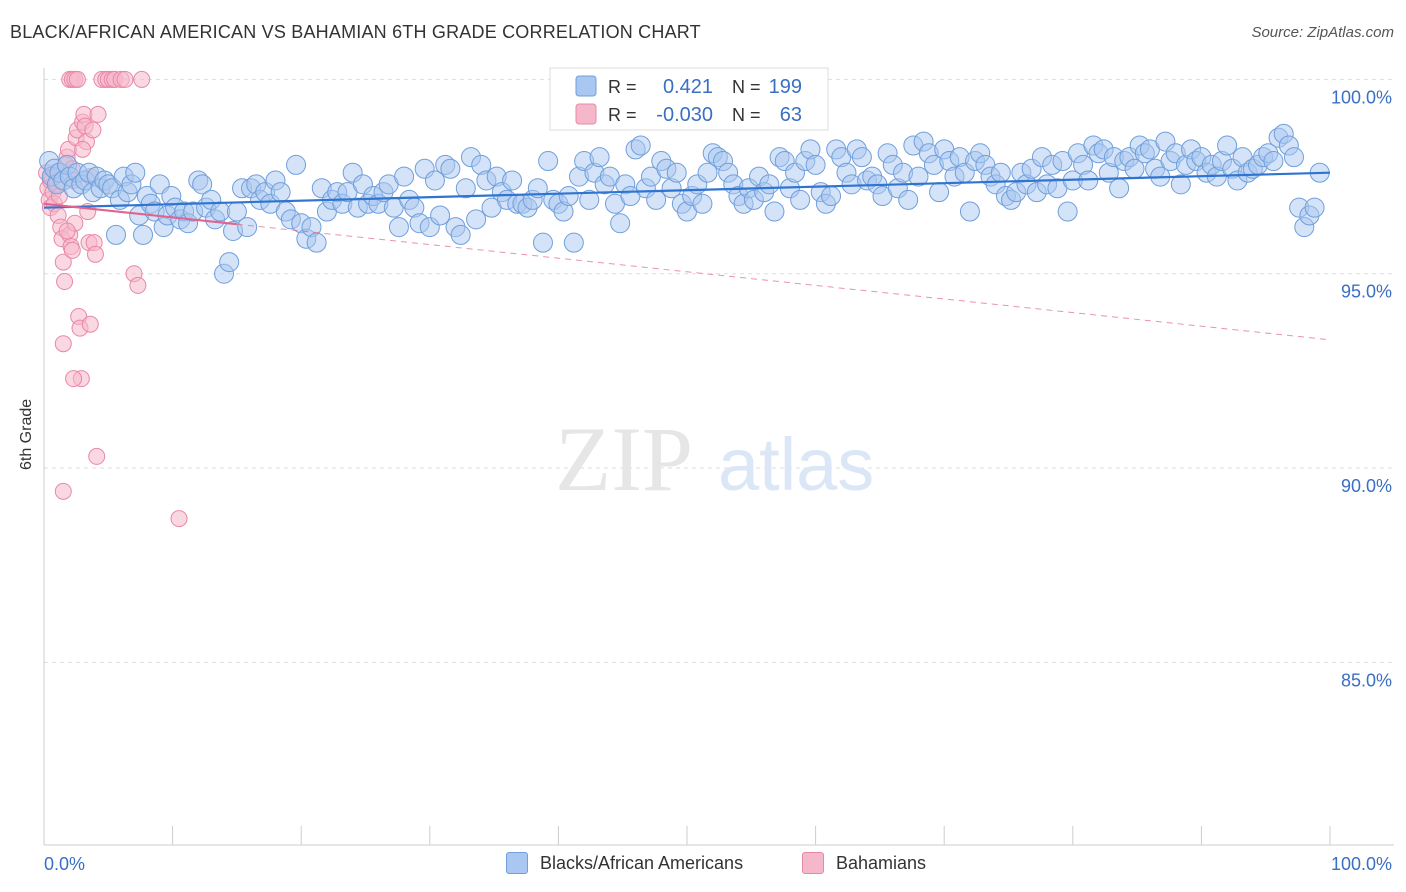 The width and height of the screenshot is (1406, 892). Describe the element at coordinates (881, 862) in the screenshot. I see `legend-label-bahamians: Bahamians` at that location.